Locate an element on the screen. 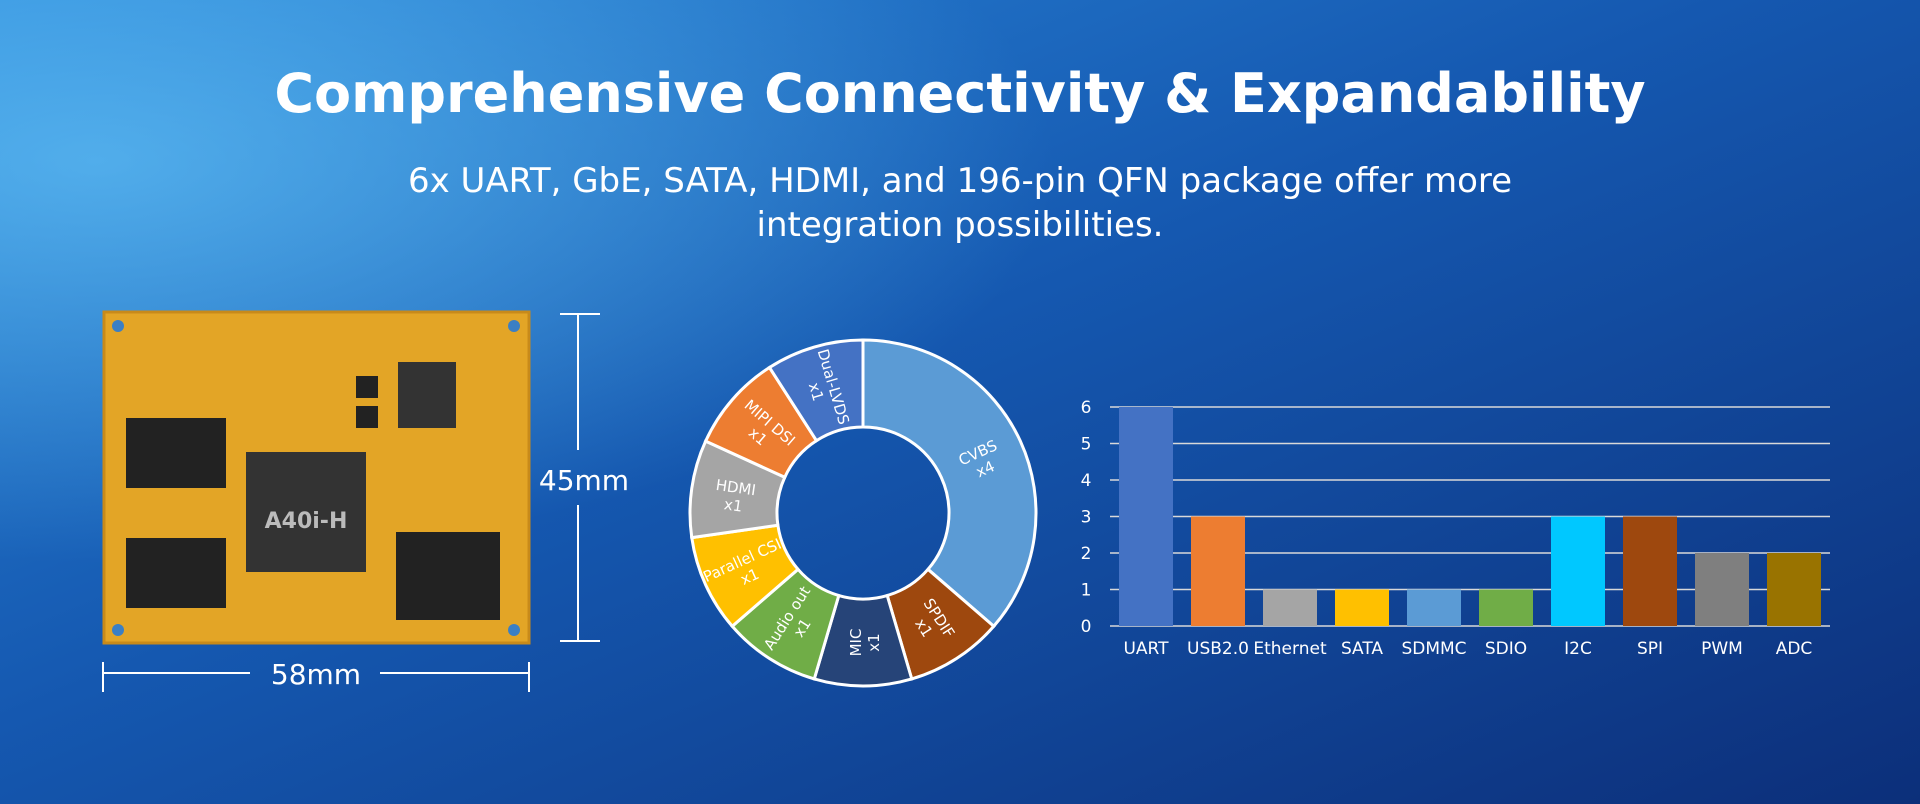 The width and height of the screenshot is (1920, 804). x-tick-label: UART is located at coordinates (1146, 649).